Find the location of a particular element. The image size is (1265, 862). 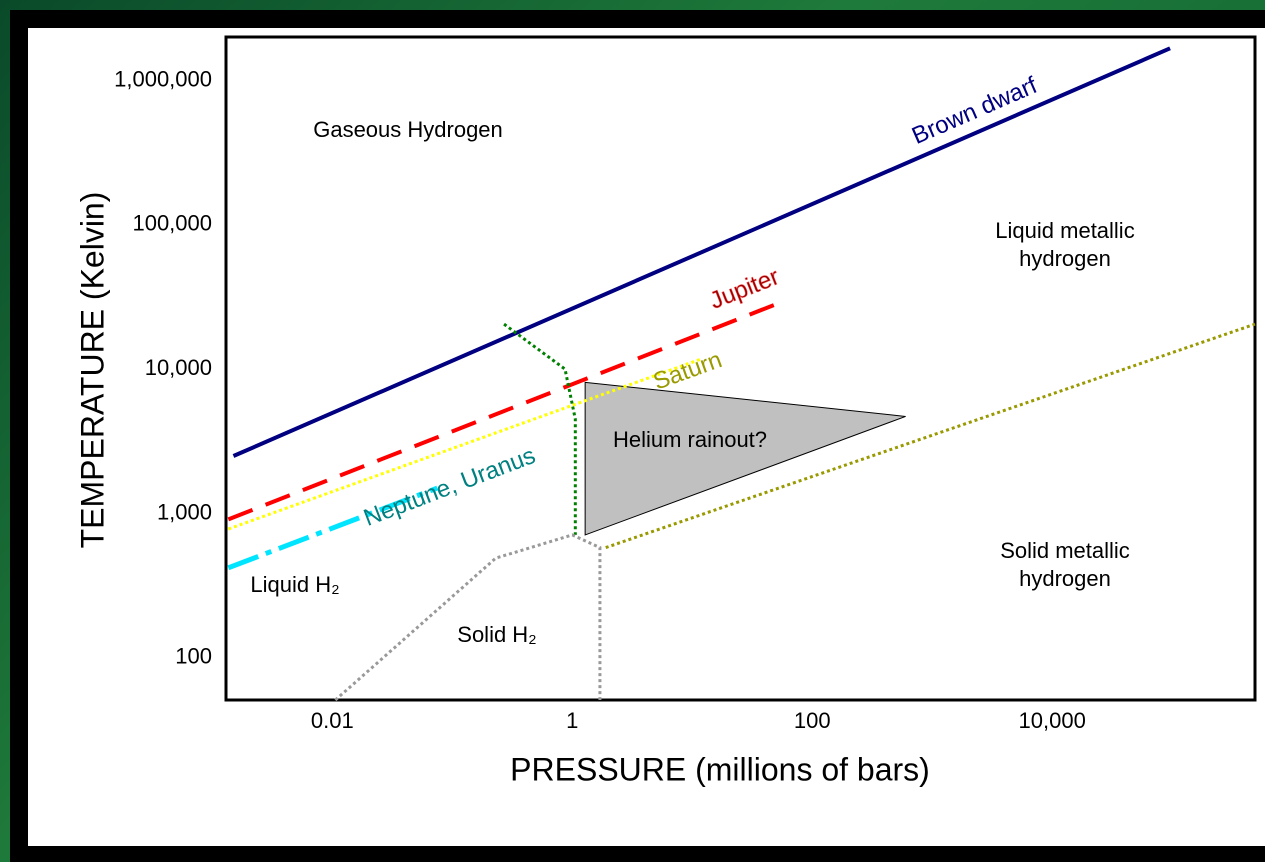

x-tick-label: 0.01 is located at coordinates (332, 720).